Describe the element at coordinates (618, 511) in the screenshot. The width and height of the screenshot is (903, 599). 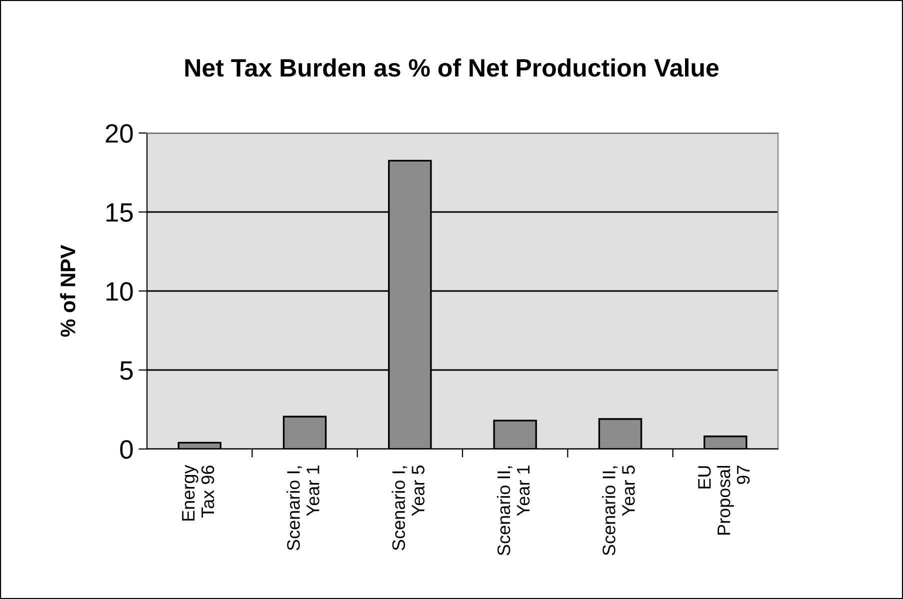
I see `x-tick-label: Scenario II, Year 5` at that location.